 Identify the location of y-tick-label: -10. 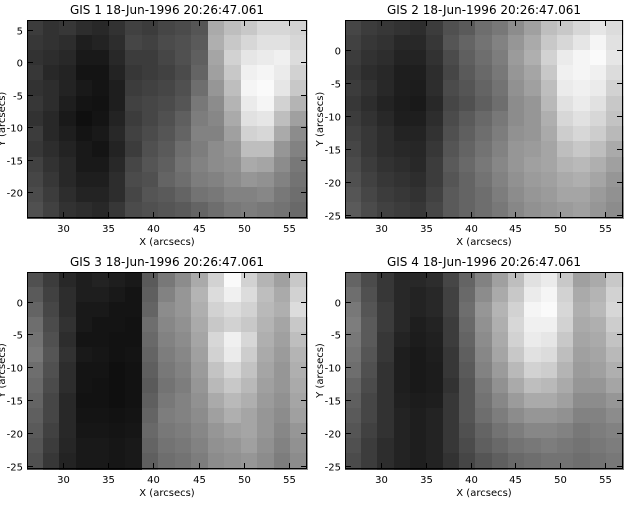
(15, 129).